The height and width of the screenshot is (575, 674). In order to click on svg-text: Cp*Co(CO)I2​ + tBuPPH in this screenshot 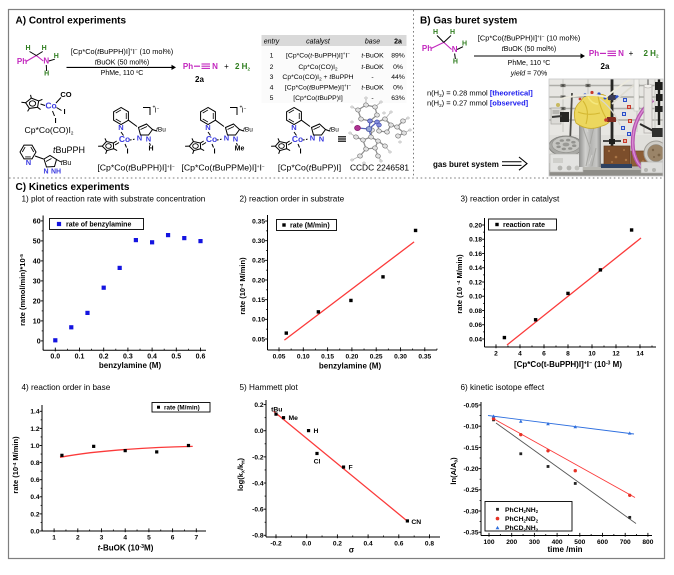, I will do `click(317, 78)`.